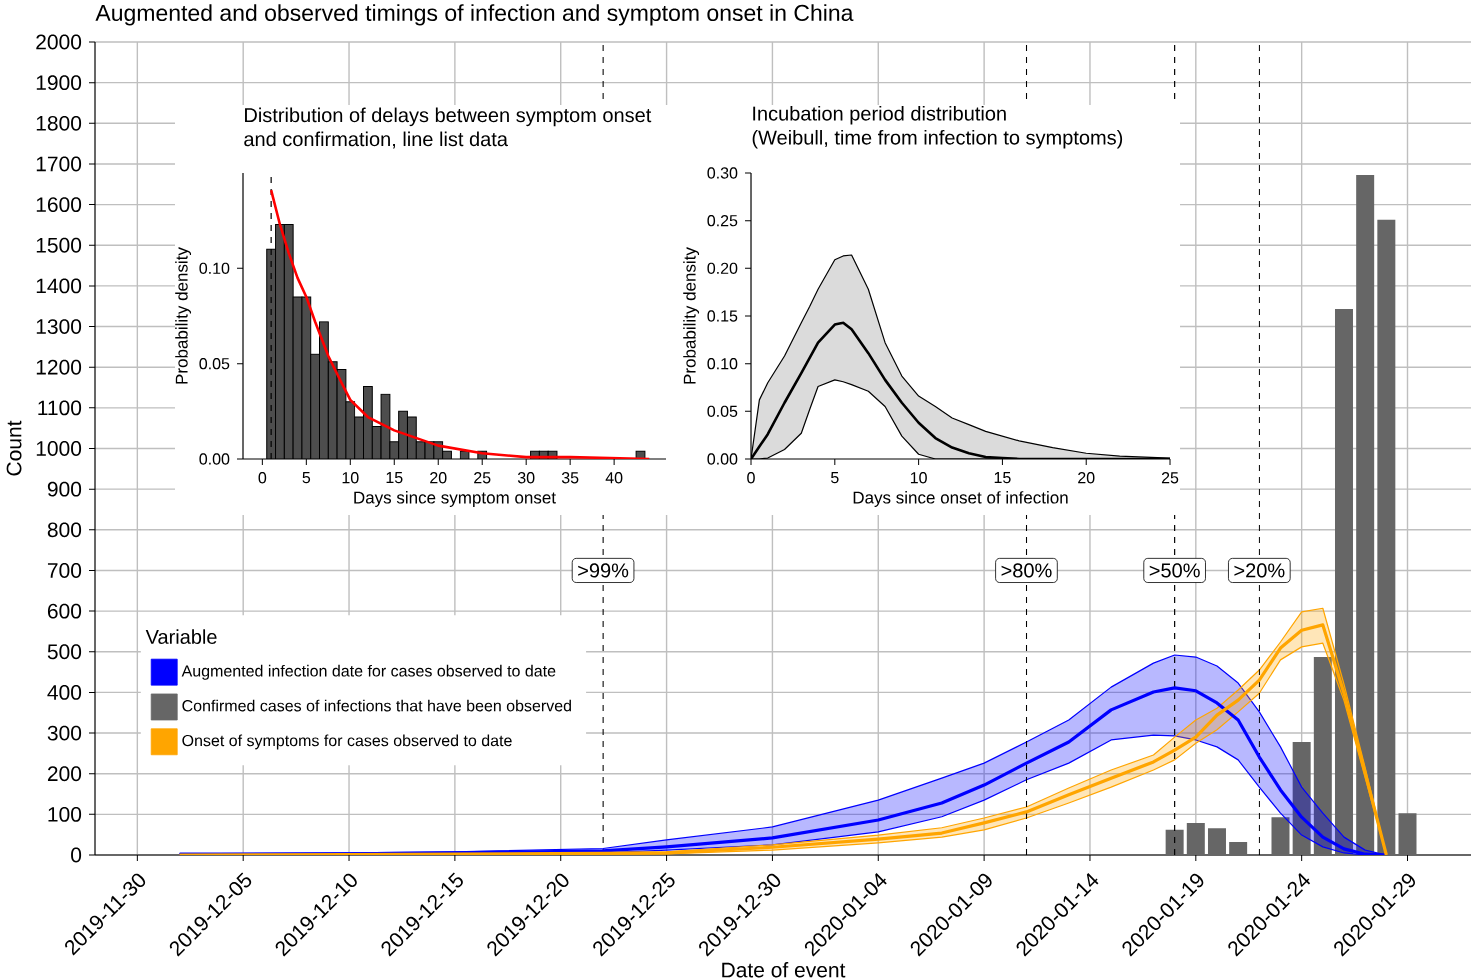 This screenshot has height=979, width=1471. I want to click on y-tick-label: 300, so click(64, 733).